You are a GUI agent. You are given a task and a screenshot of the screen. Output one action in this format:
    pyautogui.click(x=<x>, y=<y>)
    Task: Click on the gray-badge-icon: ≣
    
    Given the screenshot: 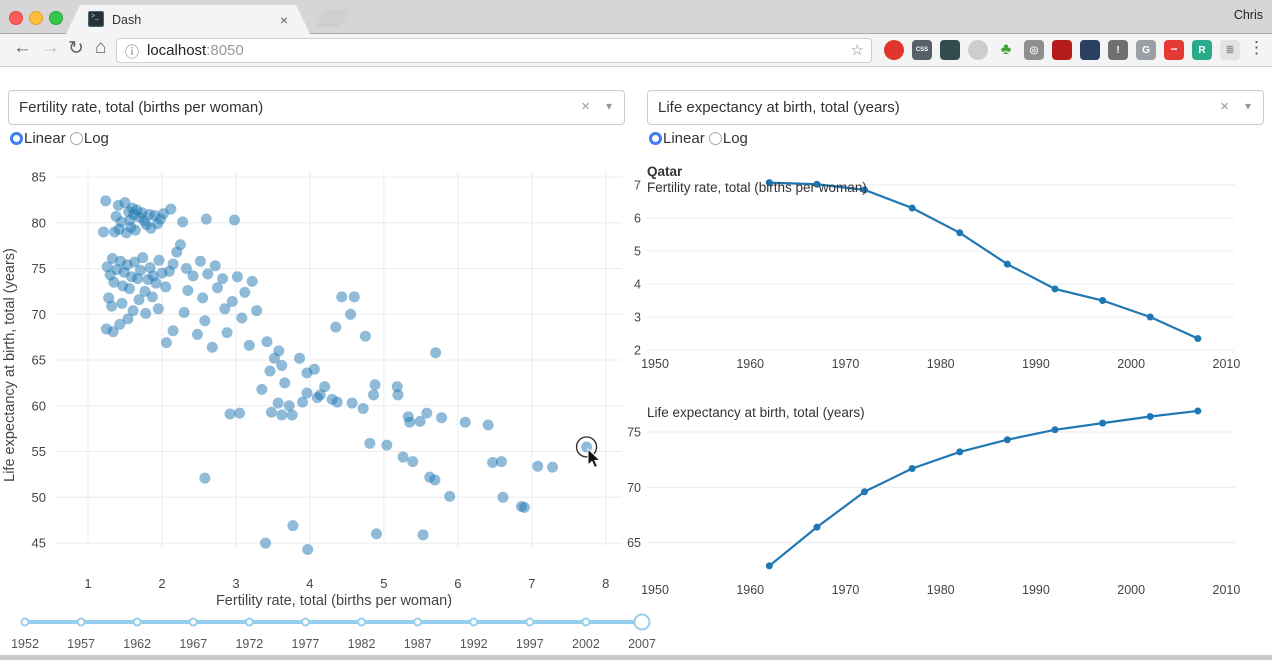 What is the action you would take?
    pyautogui.click(x=1230, y=50)
    